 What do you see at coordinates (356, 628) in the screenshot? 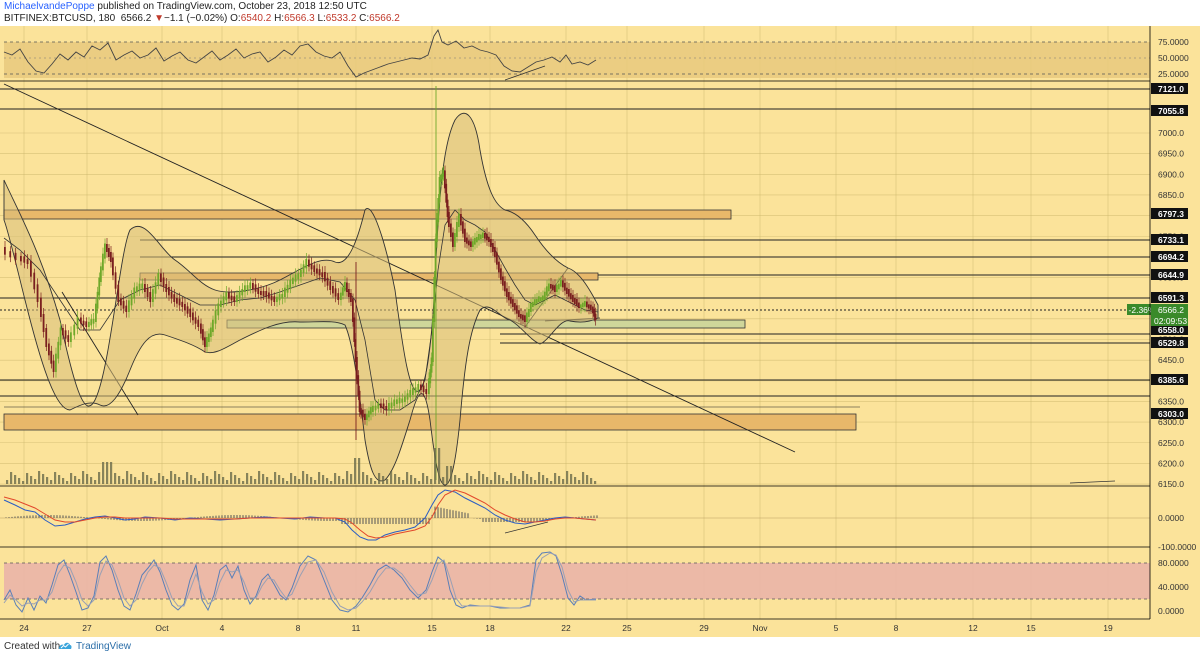
I see `time-label: 11` at bounding box center [356, 628].